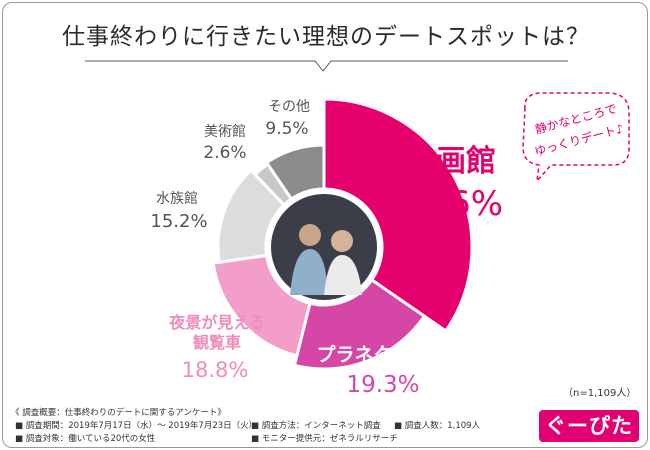 The image size is (650, 450). I want to click on survey-period: ■ 調査期間：2019年7月17日（水）～ 2019年7月23日（火）, so click(136, 426).